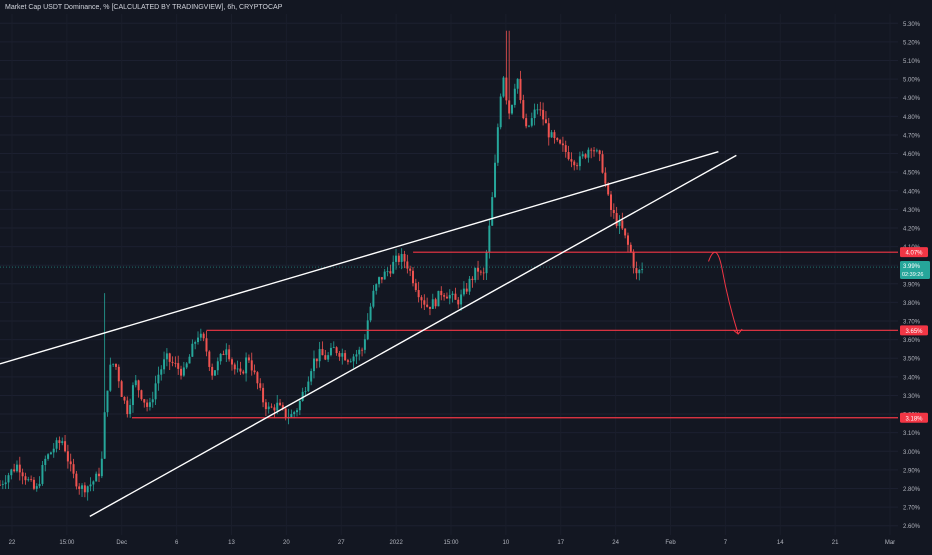 This screenshot has height=555, width=932. Describe the element at coordinates (912, 192) in the screenshot. I see `y-tick-label: 4.40%` at that location.